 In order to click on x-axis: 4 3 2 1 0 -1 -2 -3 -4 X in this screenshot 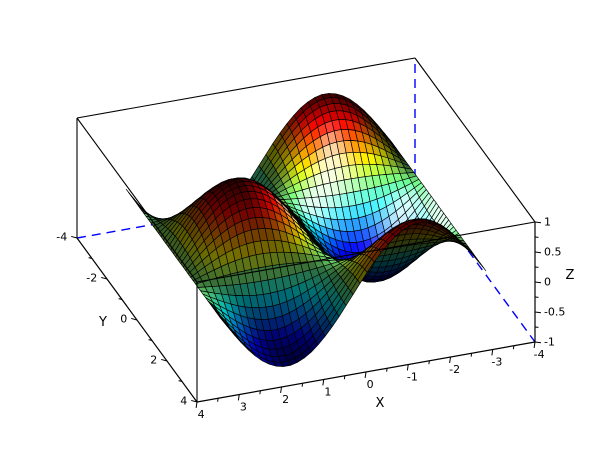, I will do `click(370, 381)`.